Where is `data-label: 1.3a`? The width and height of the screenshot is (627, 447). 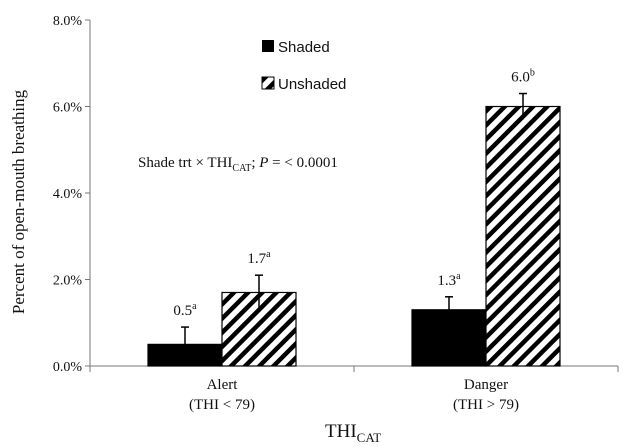
data-label: 1.3a is located at coordinates (449, 280).